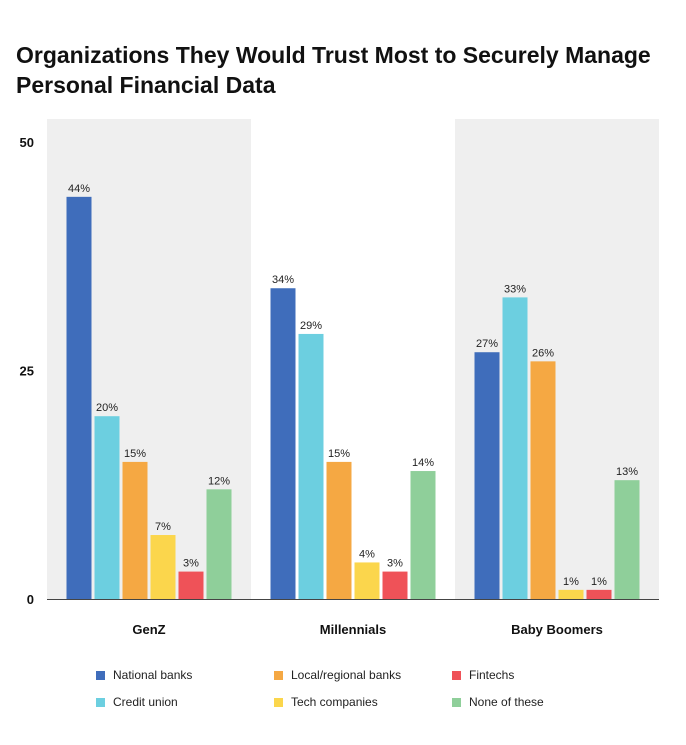  Describe the element at coordinates (487, 344) in the screenshot. I see `bar-value-label: 27%` at that location.